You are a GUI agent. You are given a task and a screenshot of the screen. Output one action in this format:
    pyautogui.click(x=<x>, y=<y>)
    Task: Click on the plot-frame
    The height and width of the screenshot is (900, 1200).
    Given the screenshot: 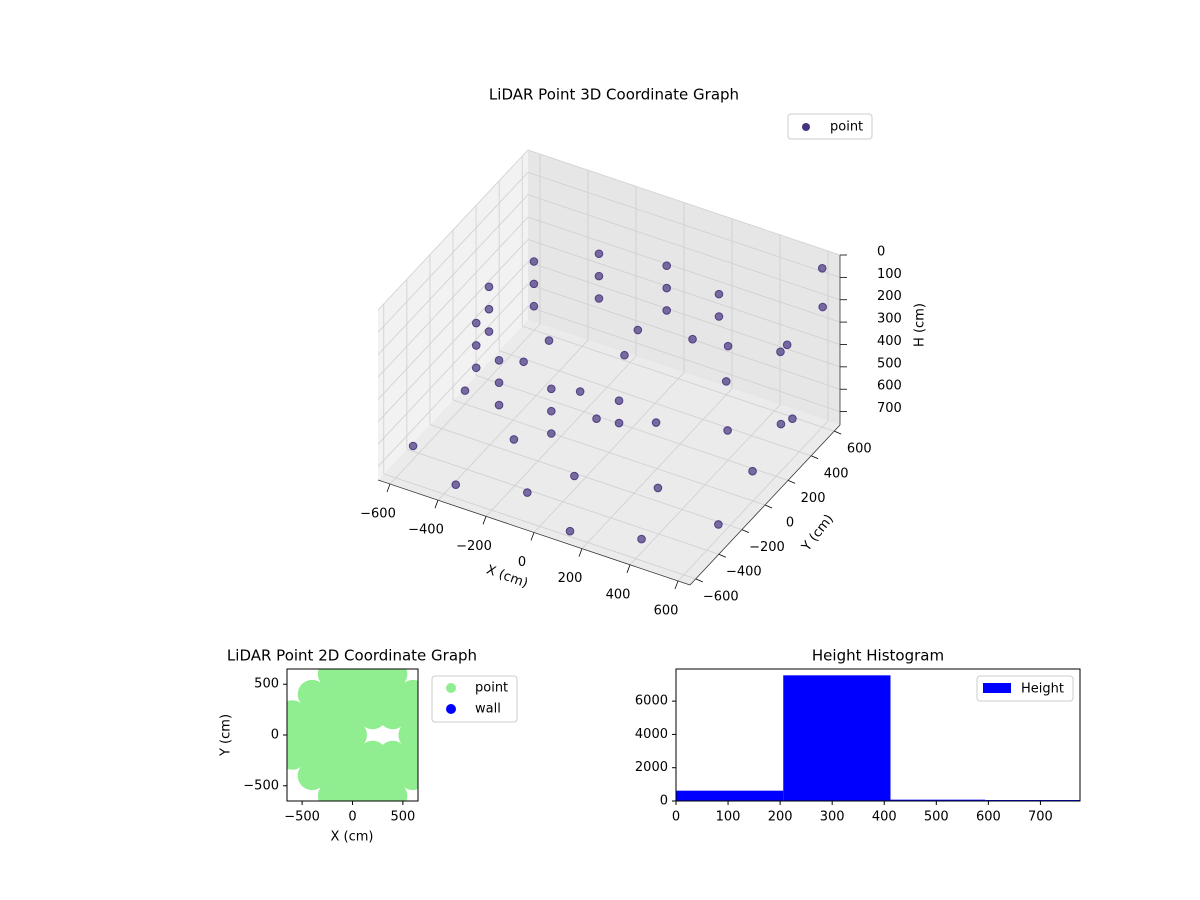 What is the action you would take?
    pyautogui.click(x=878, y=735)
    